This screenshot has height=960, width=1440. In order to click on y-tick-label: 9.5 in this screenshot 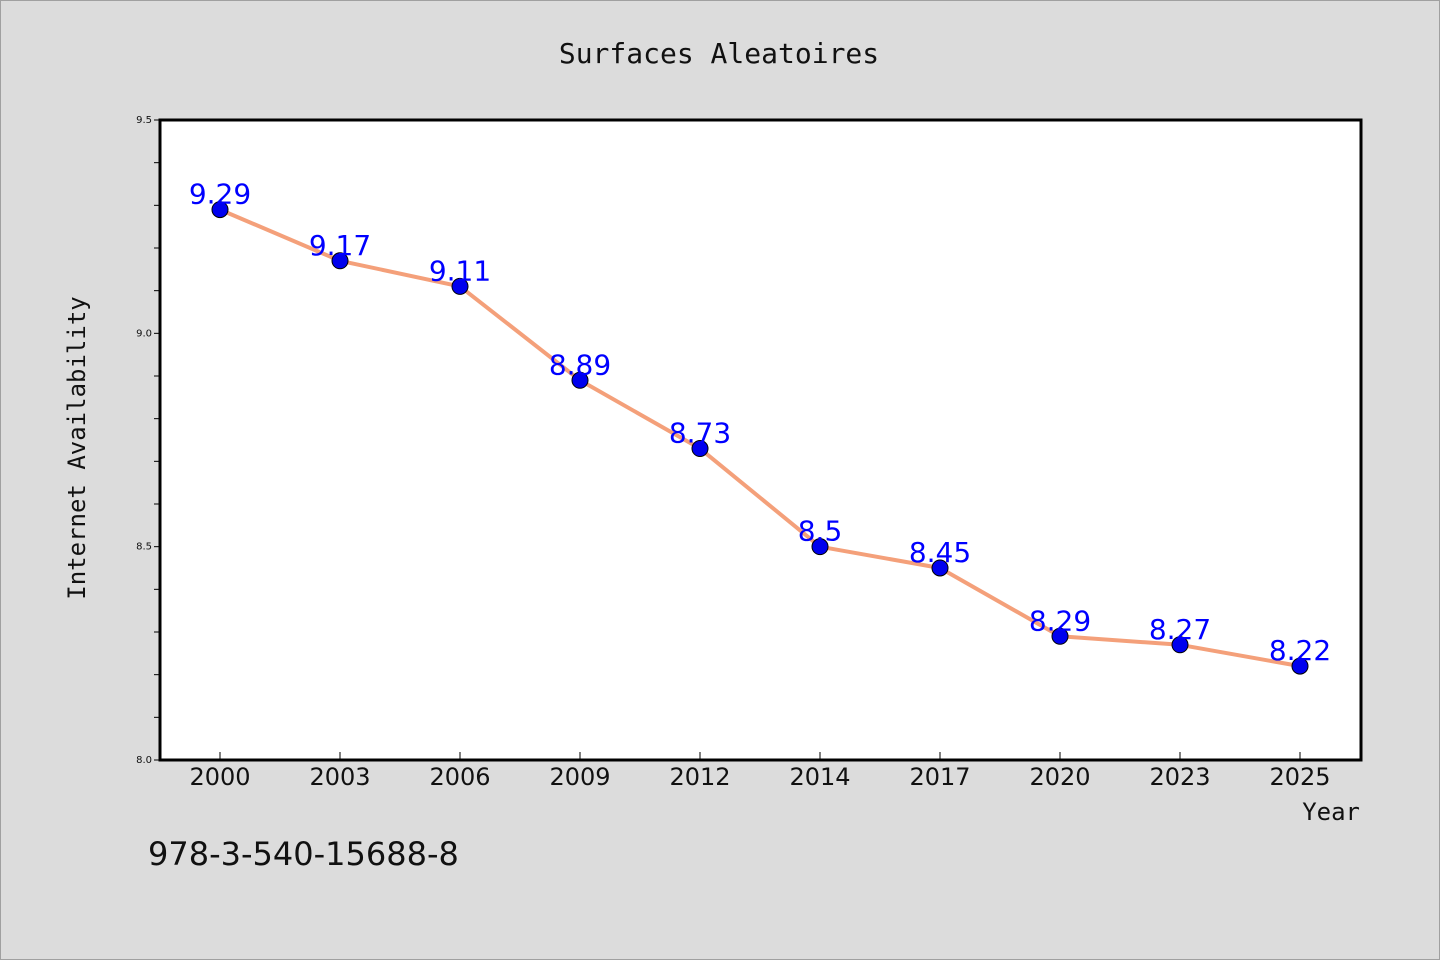, I will do `click(144, 120)`.